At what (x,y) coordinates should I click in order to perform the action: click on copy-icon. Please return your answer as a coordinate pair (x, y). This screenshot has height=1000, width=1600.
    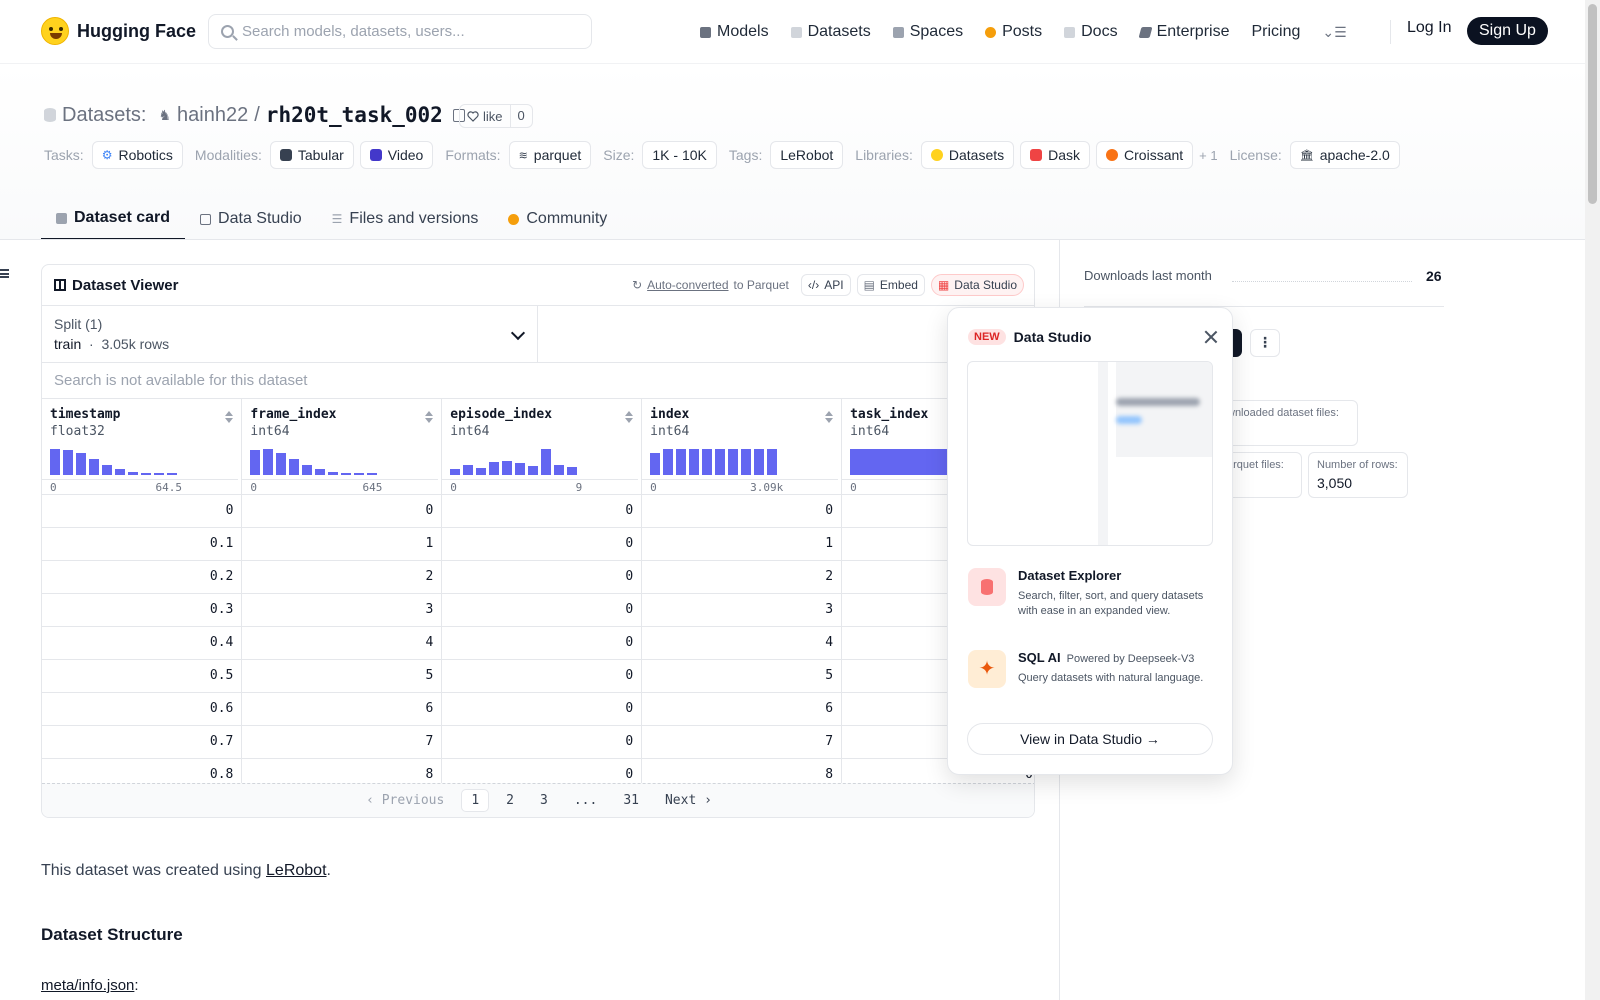
    Looking at the image, I should click on (458, 115).